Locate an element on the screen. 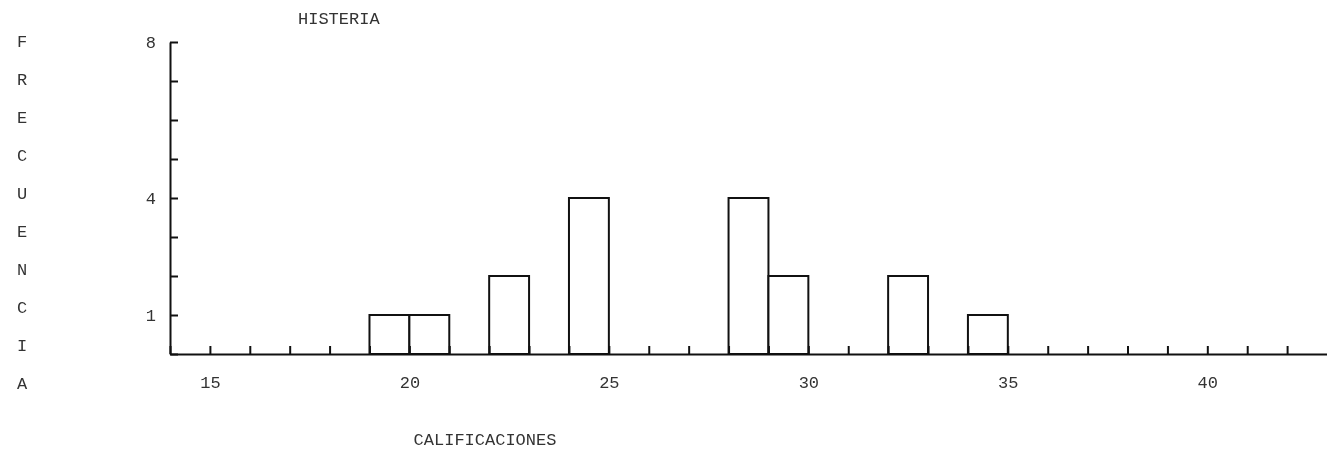 This screenshot has height=463, width=1327. x-axis-title: CALIFICACIONES is located at coordinates (485, 440).